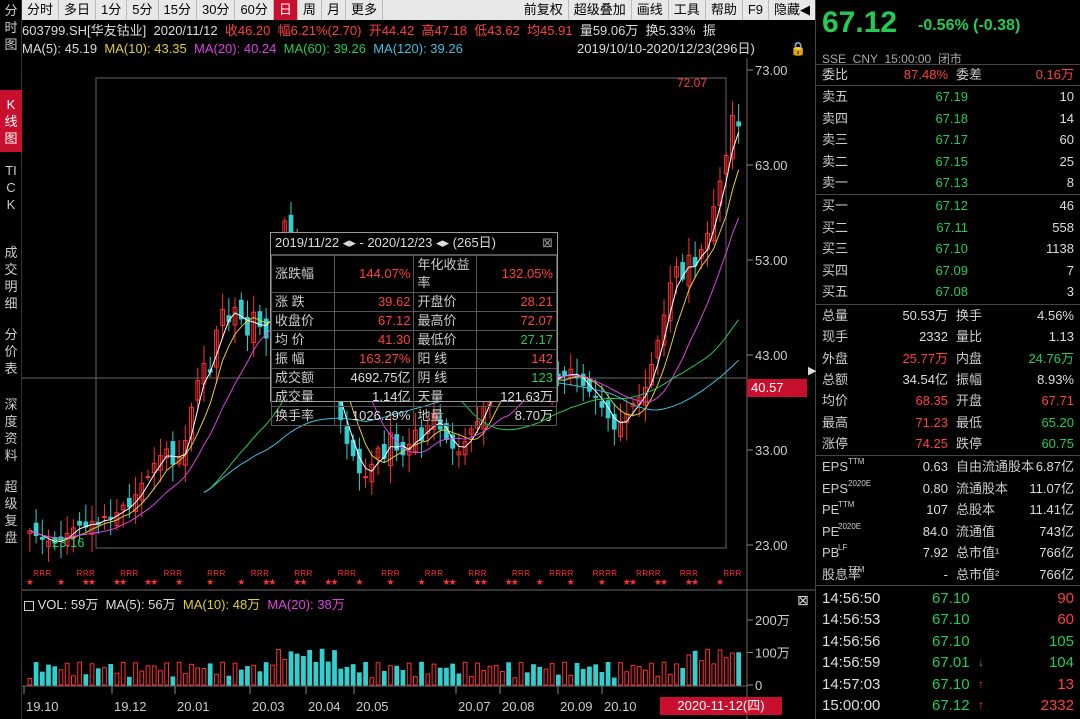 Image resolution: width=1080 pixels, height=719 pixels. I want to click on period-timeshare: 分时, so click(41, 10).